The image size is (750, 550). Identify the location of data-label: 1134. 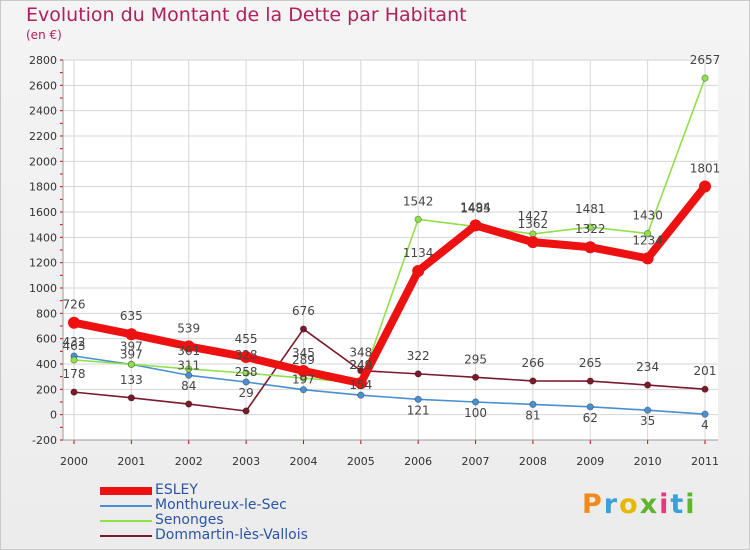
(418, 253).